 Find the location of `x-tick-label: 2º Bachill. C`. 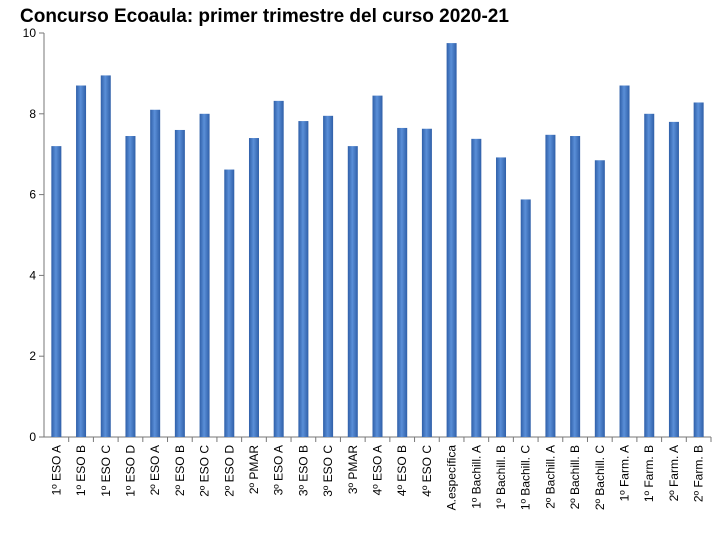

x-tick-label: 2º Bachill. C is located at coordinates (600, 477).